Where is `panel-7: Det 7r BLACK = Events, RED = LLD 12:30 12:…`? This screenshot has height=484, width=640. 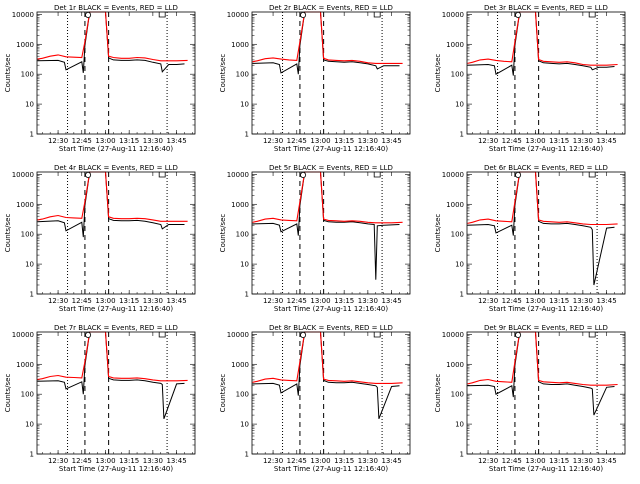 panel-7: Det 7r BLACK = Events, RED = LLD 12:30 12:… is located at coordinates (100, 398).